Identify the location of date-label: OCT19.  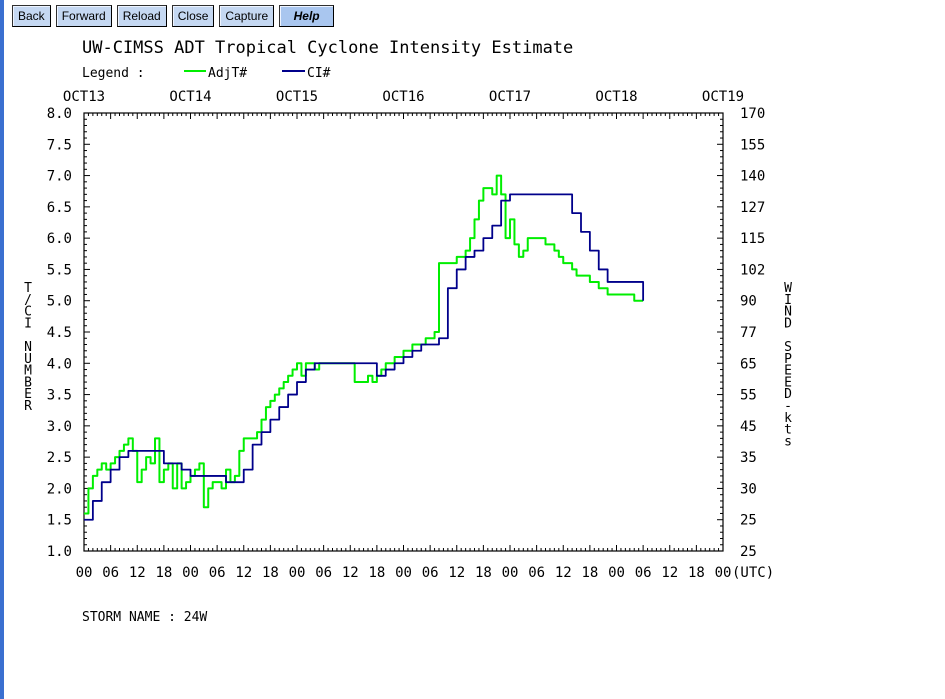
(723, 97).